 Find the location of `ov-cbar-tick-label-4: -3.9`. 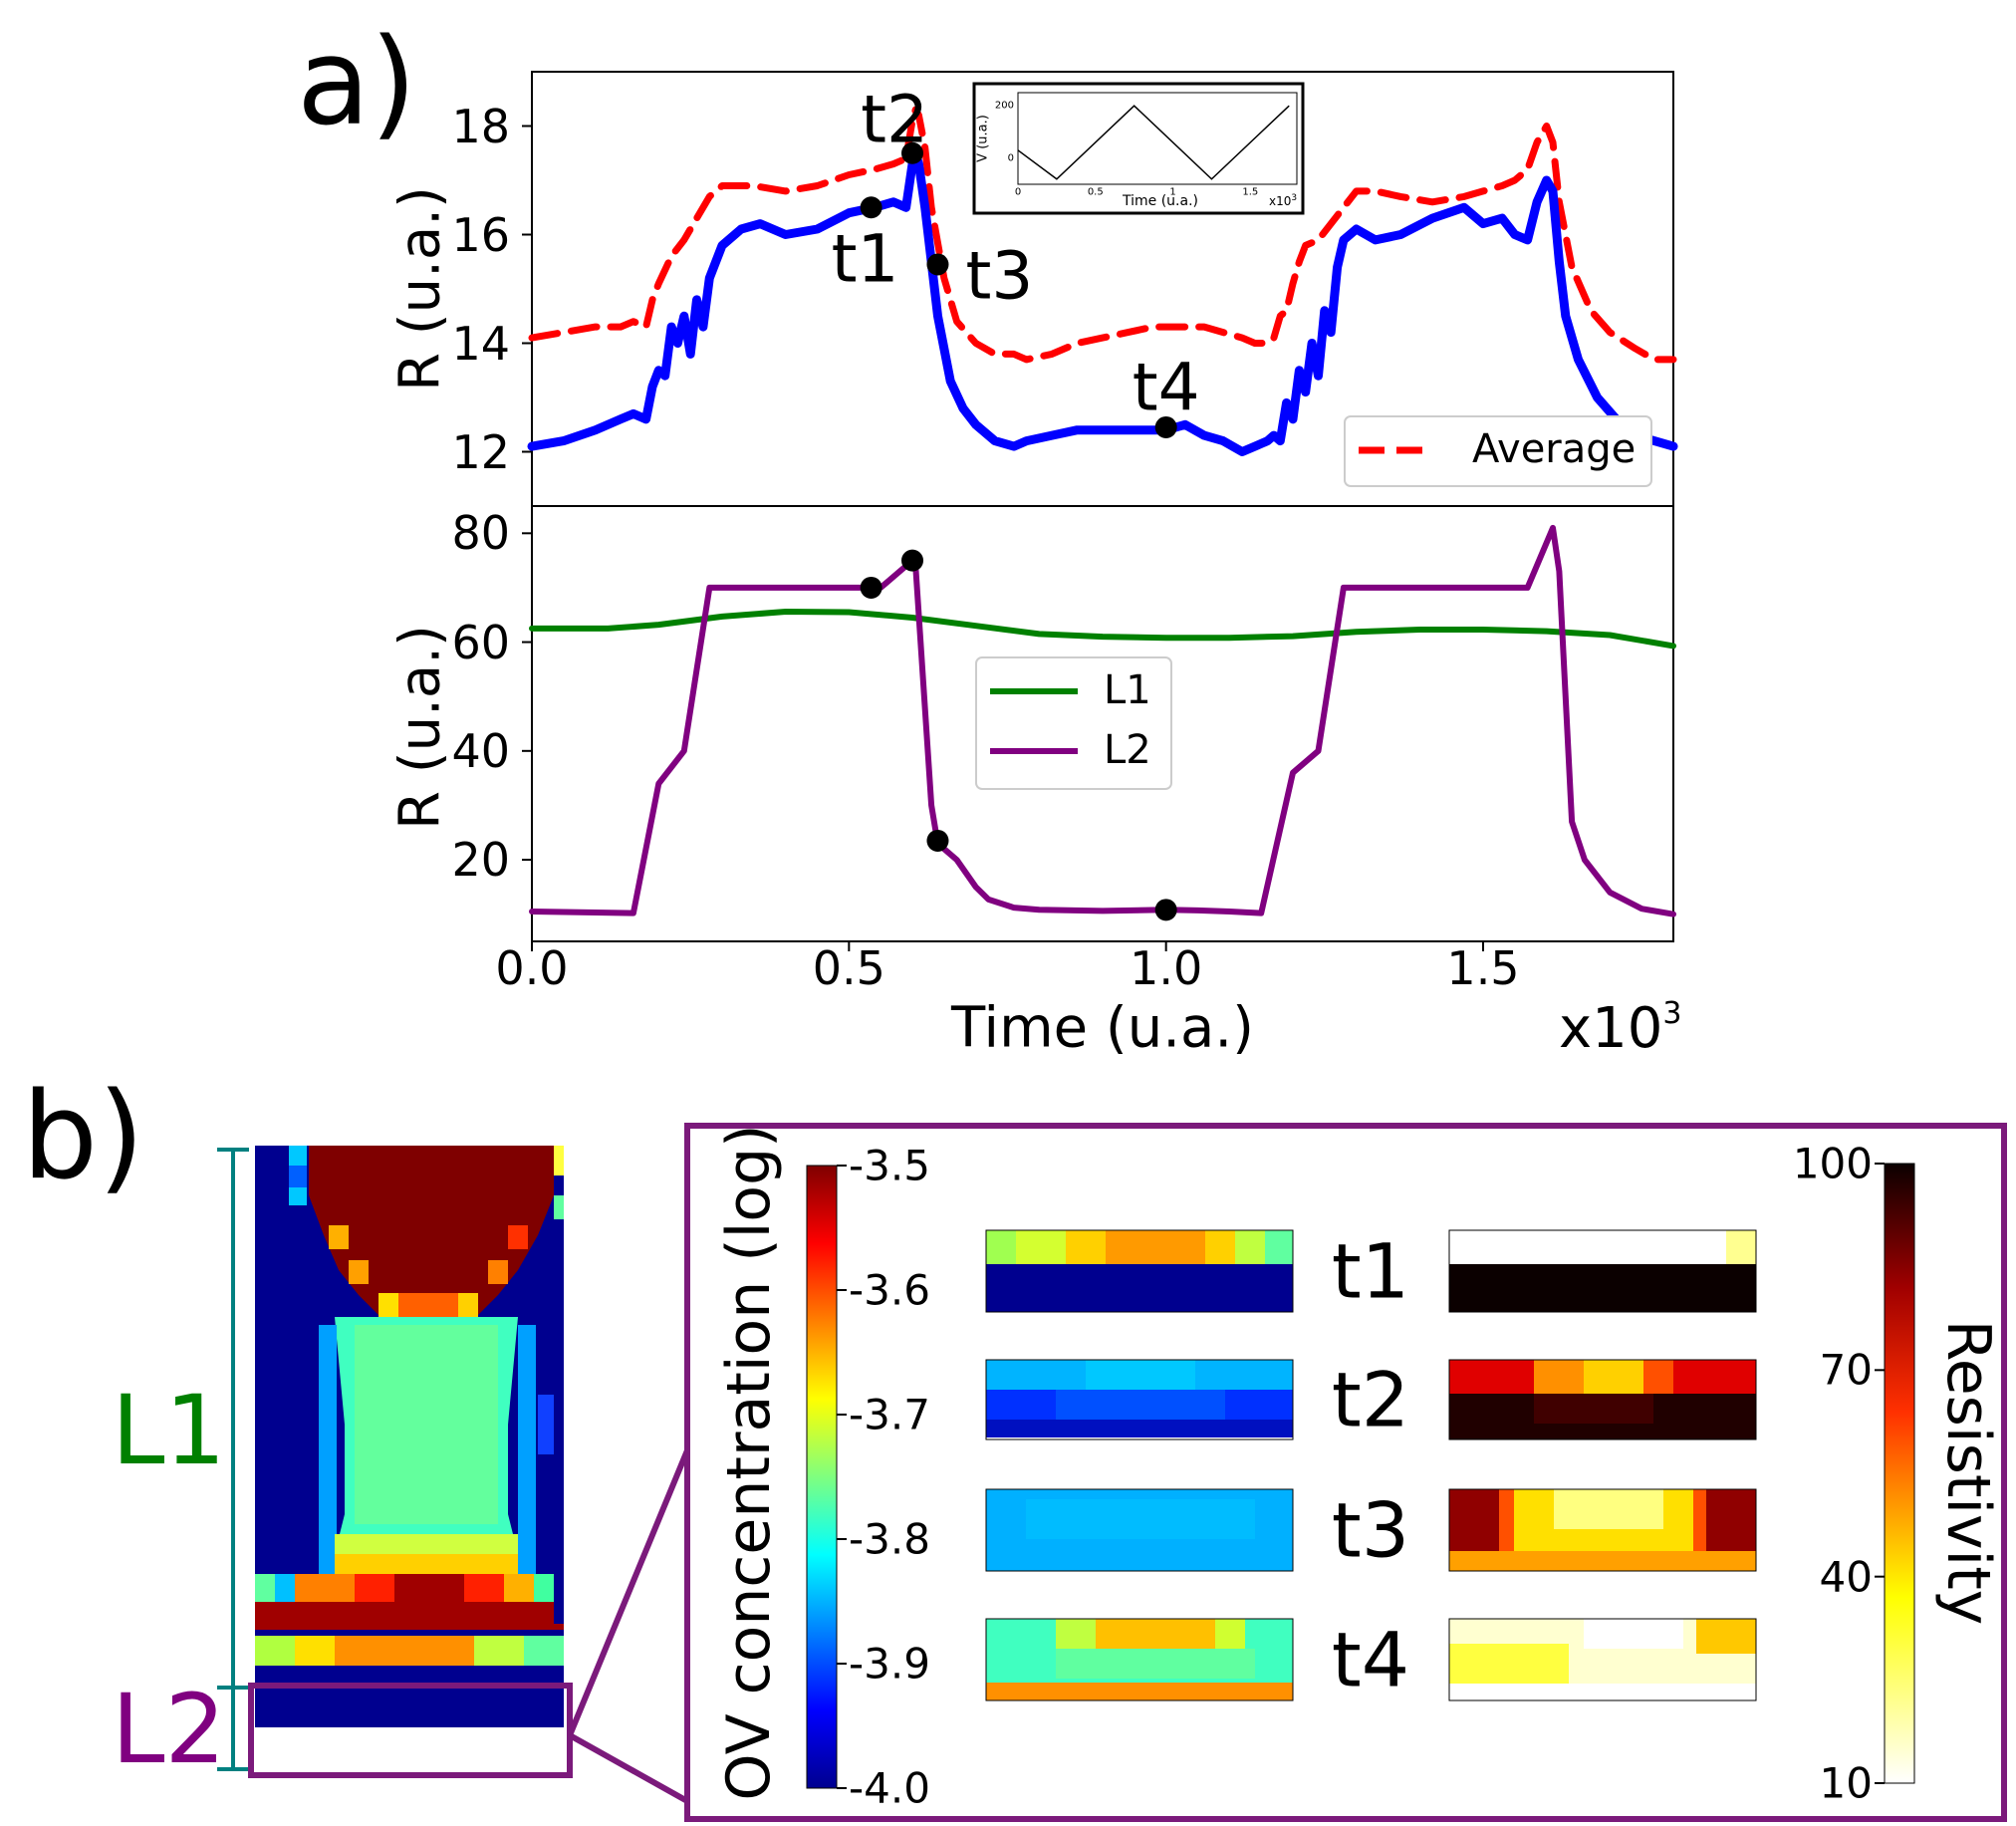

ov-cbar-tick-label-4: -3.9 is located at coordinates (889, 1664).